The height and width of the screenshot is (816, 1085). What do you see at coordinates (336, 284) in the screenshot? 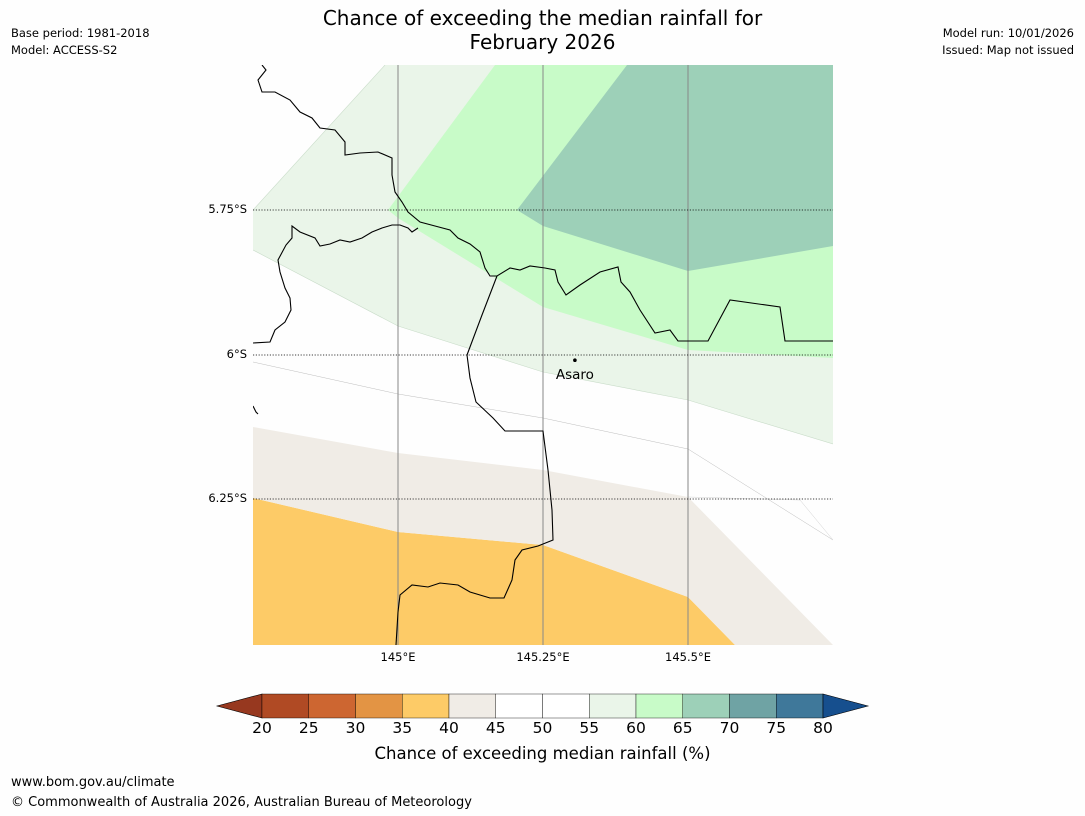
I see `province-boundary-west` at bounding box center [336, 284].